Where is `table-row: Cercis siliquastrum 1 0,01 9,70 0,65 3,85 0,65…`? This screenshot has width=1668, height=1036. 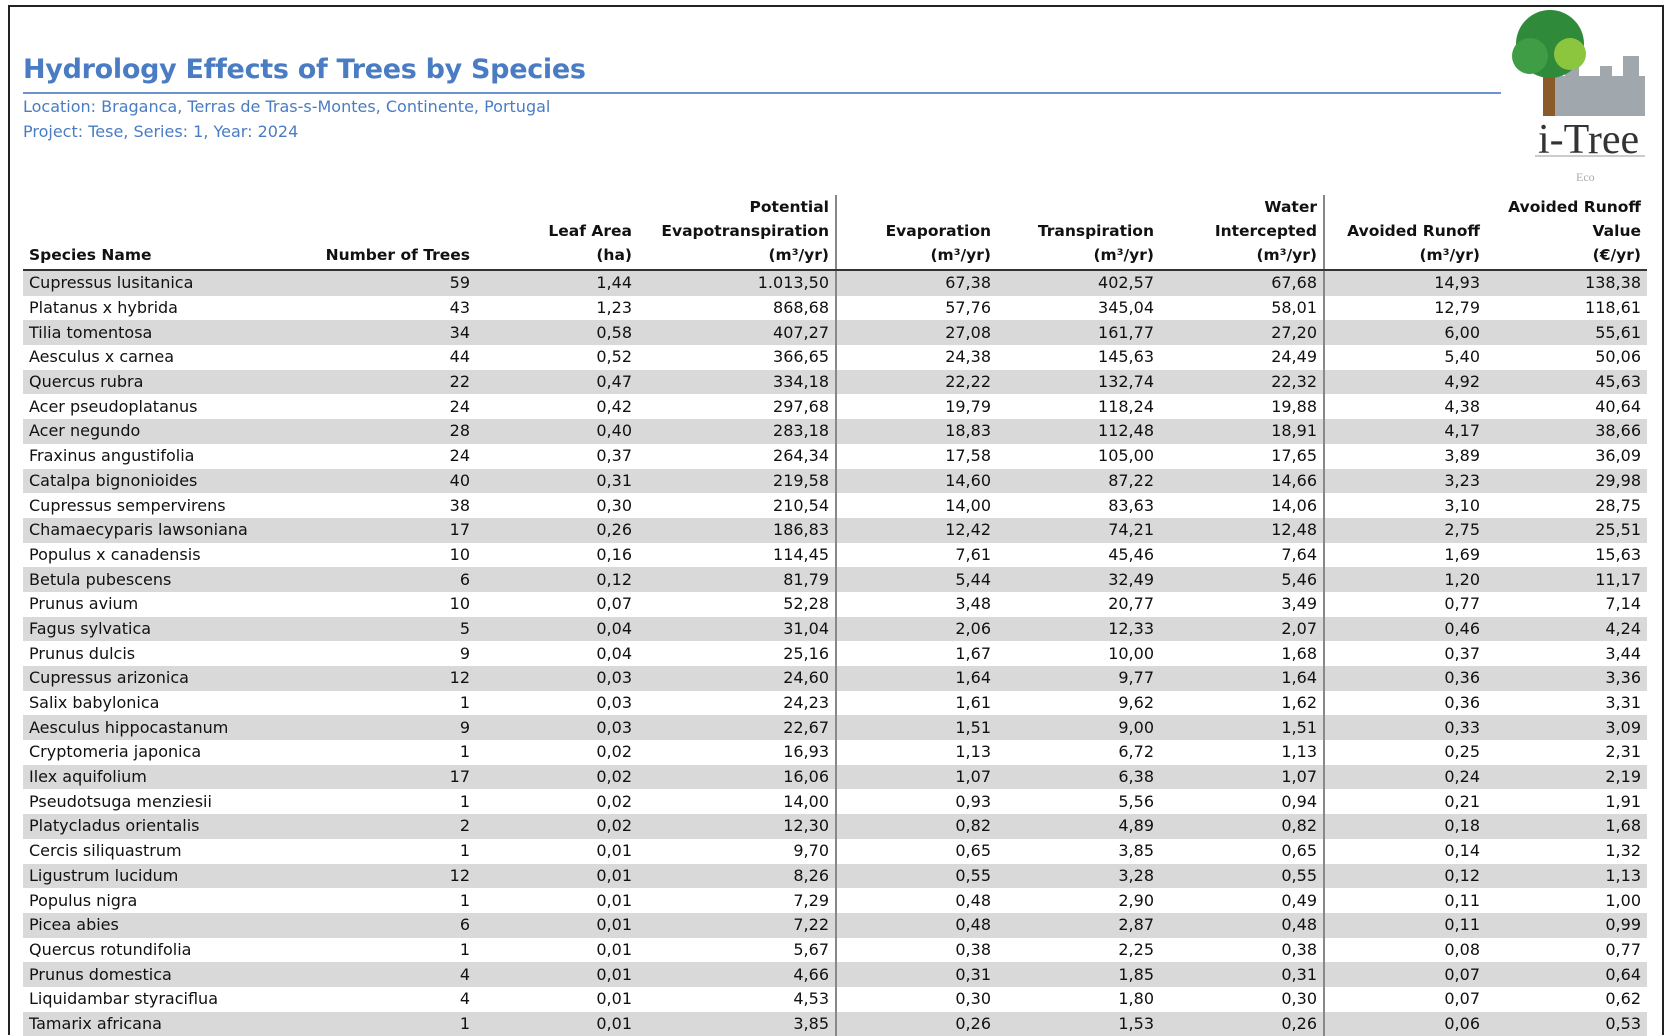
table-row: Cercis siliquastrum 1 0,01 9,70 0,65 3,85 0,65… is located at coordinates (835, 851).